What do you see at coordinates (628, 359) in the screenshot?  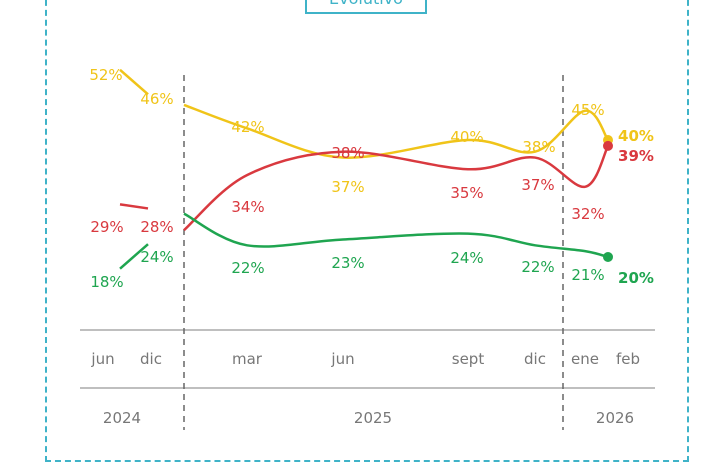 I see `x-tick-label: feb` at bounding box center [628, 359].